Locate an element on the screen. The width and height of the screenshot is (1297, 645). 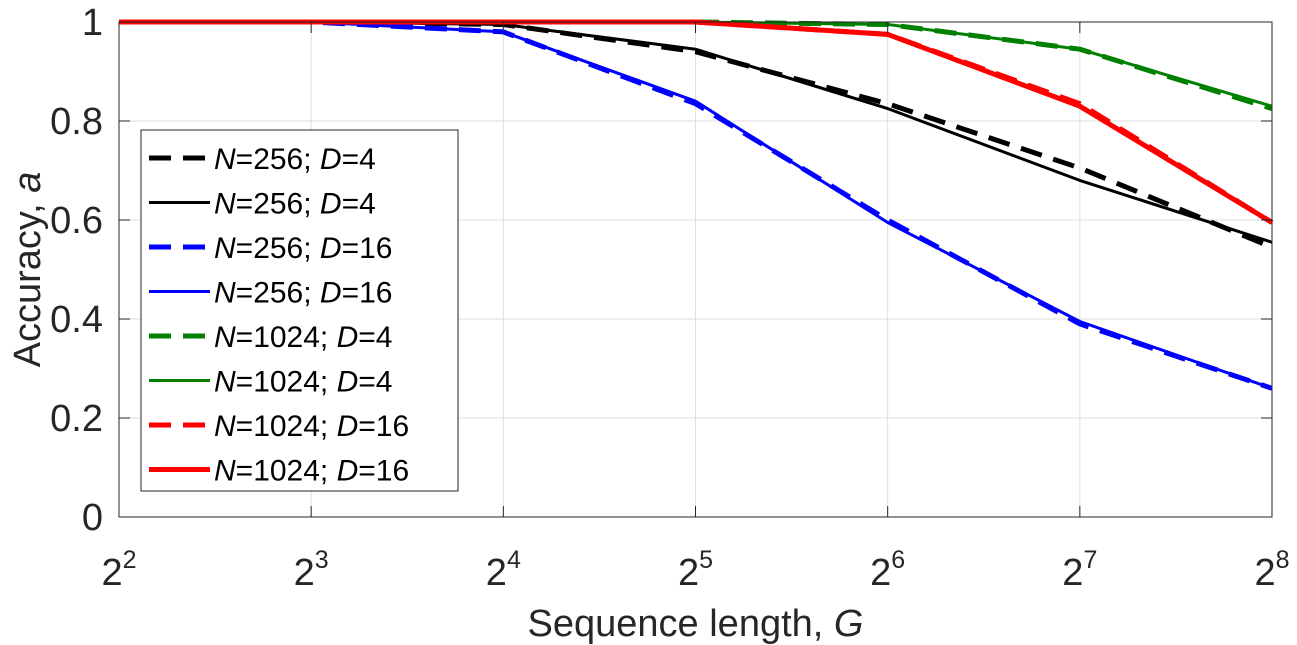
y-tick-label: 0.4 is located at coordinates (76, 320).